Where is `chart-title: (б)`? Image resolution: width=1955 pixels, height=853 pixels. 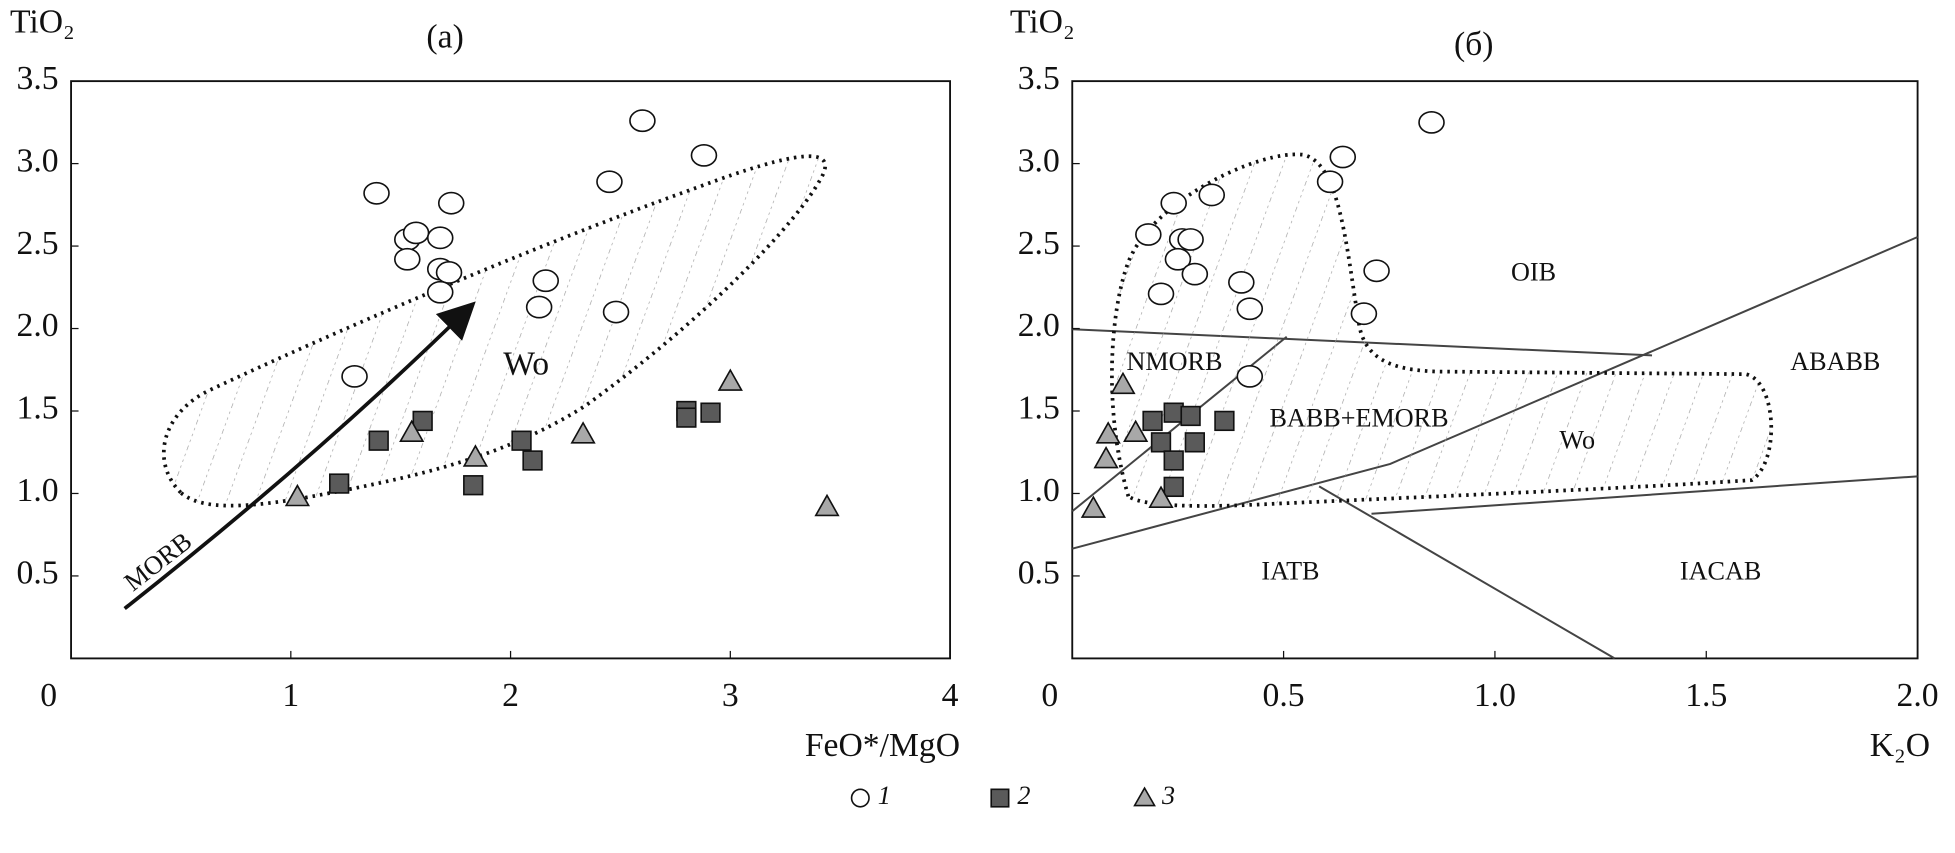 chart-title: (б) is located at coordinates (1474, 44).